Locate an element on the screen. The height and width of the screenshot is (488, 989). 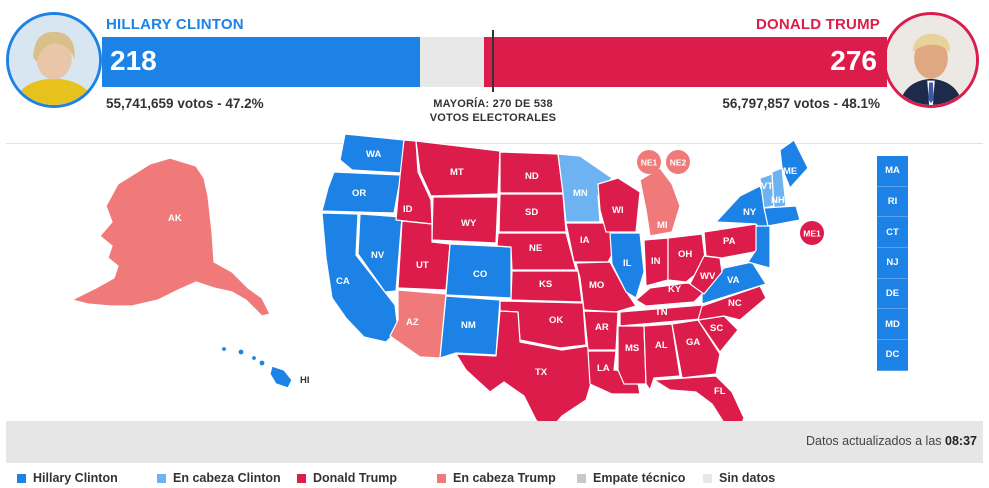
label-SC: SC is located at coordinates (716, 328).